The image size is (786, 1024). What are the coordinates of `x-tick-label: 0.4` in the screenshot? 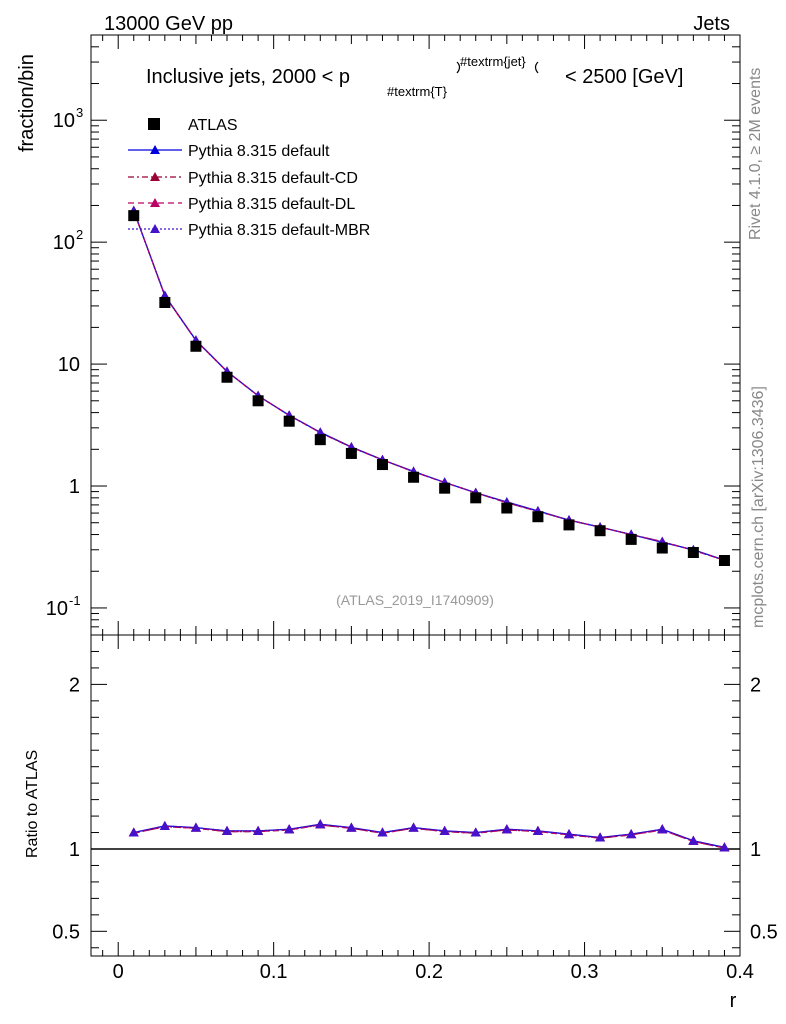 It's located at (740, 972).